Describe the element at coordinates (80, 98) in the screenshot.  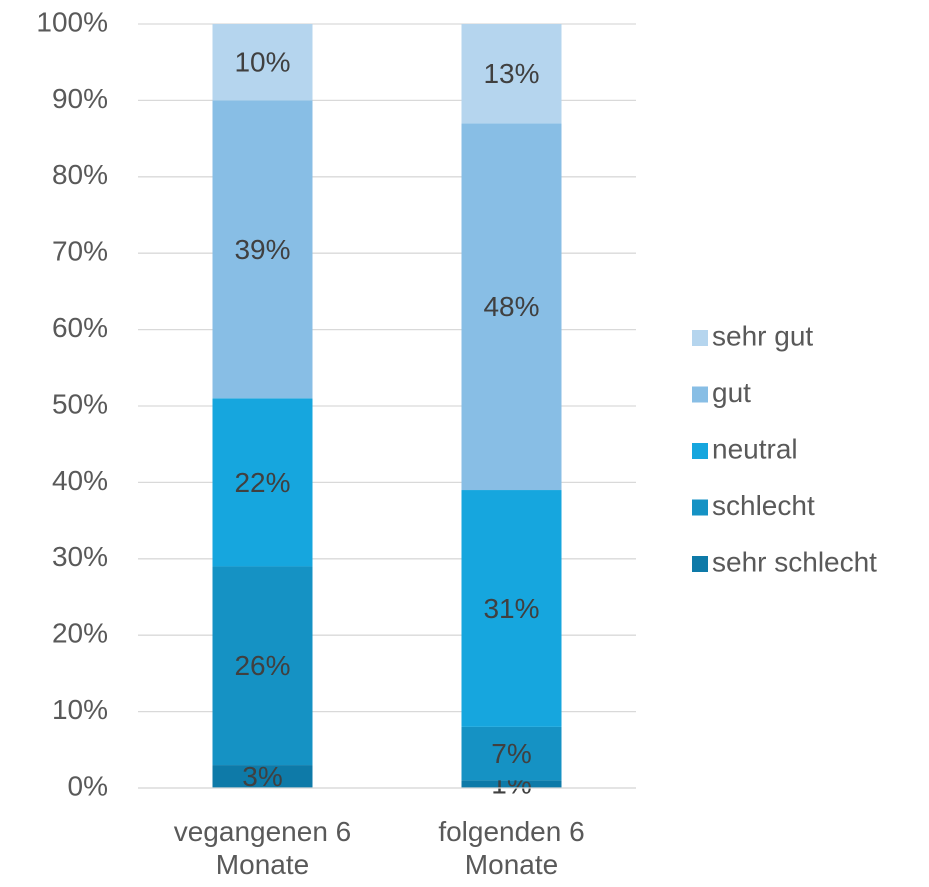
I see `y-tick-label: 90%` at that location.